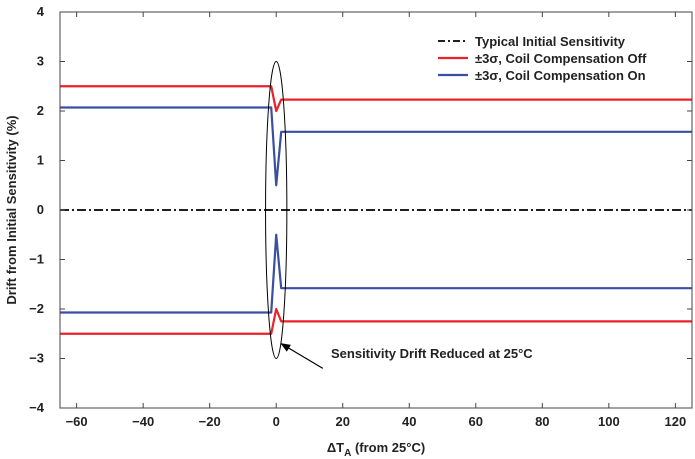 This screenshot has height=459, width=695. What do you see at coordinates (37, 407) in the screenshot?
I see `y-tick-label: −4` at bounding box center [37, 407].